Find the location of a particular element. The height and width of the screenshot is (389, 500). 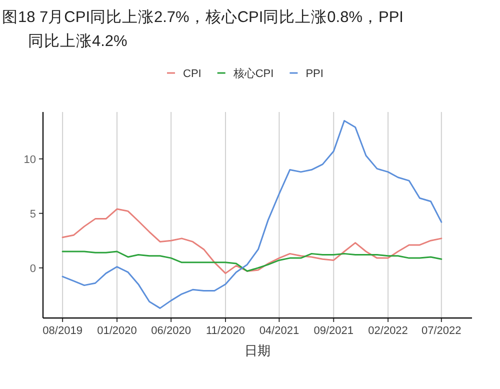

y-tick-label: 5 is located at coordinates (33, 214).